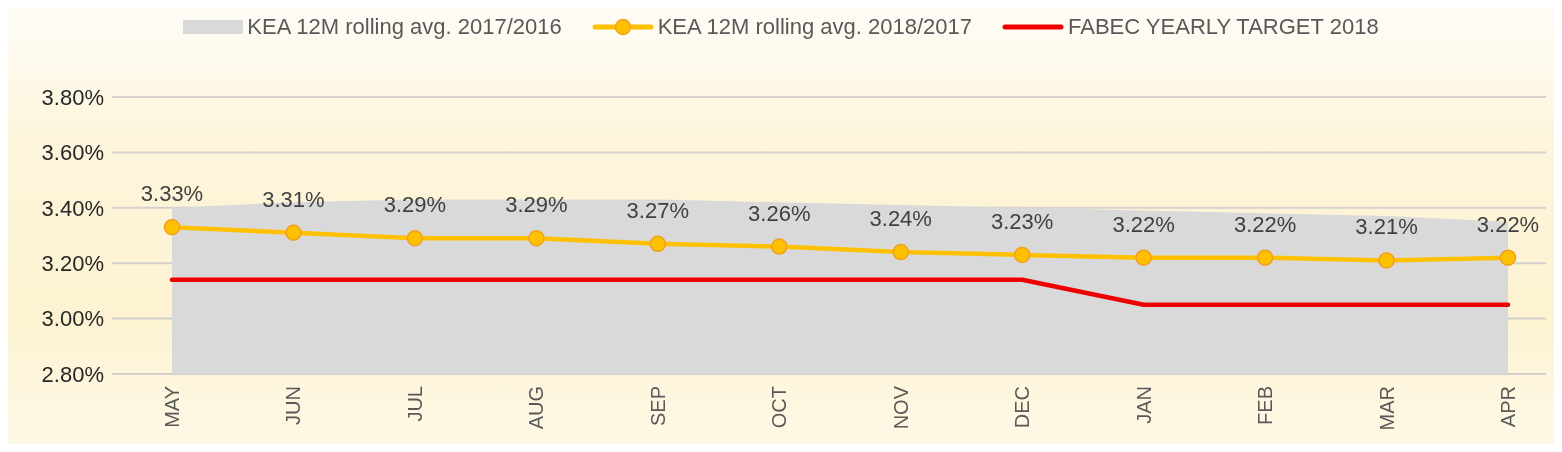 The width and height of the screenshot is (1562, 452). Describe the element at coordinates (1223, 27) in the screenshot. I see `legend-label: FABEC YEARLY TARGET 2018` at that location.